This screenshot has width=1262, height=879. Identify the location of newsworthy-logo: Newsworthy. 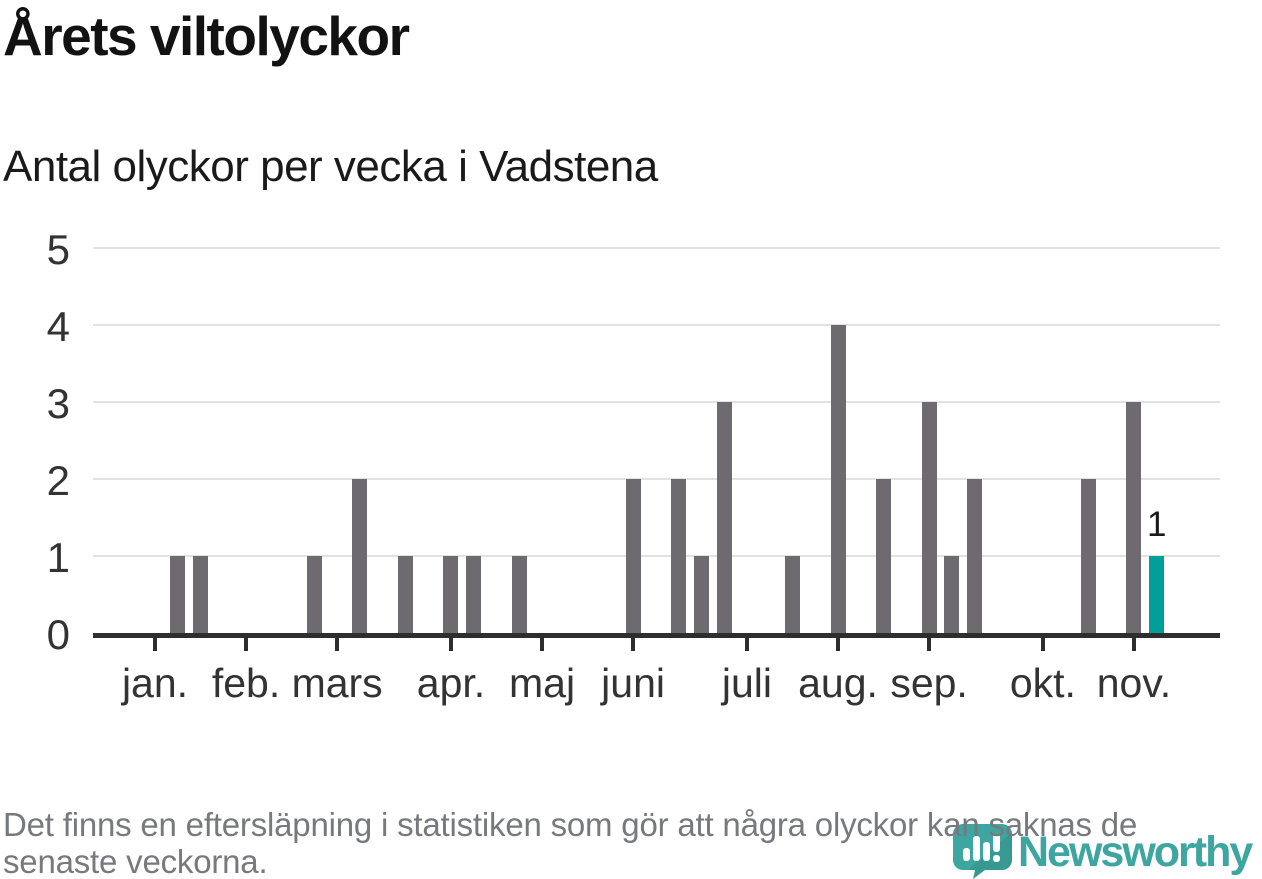
(1105, 851).